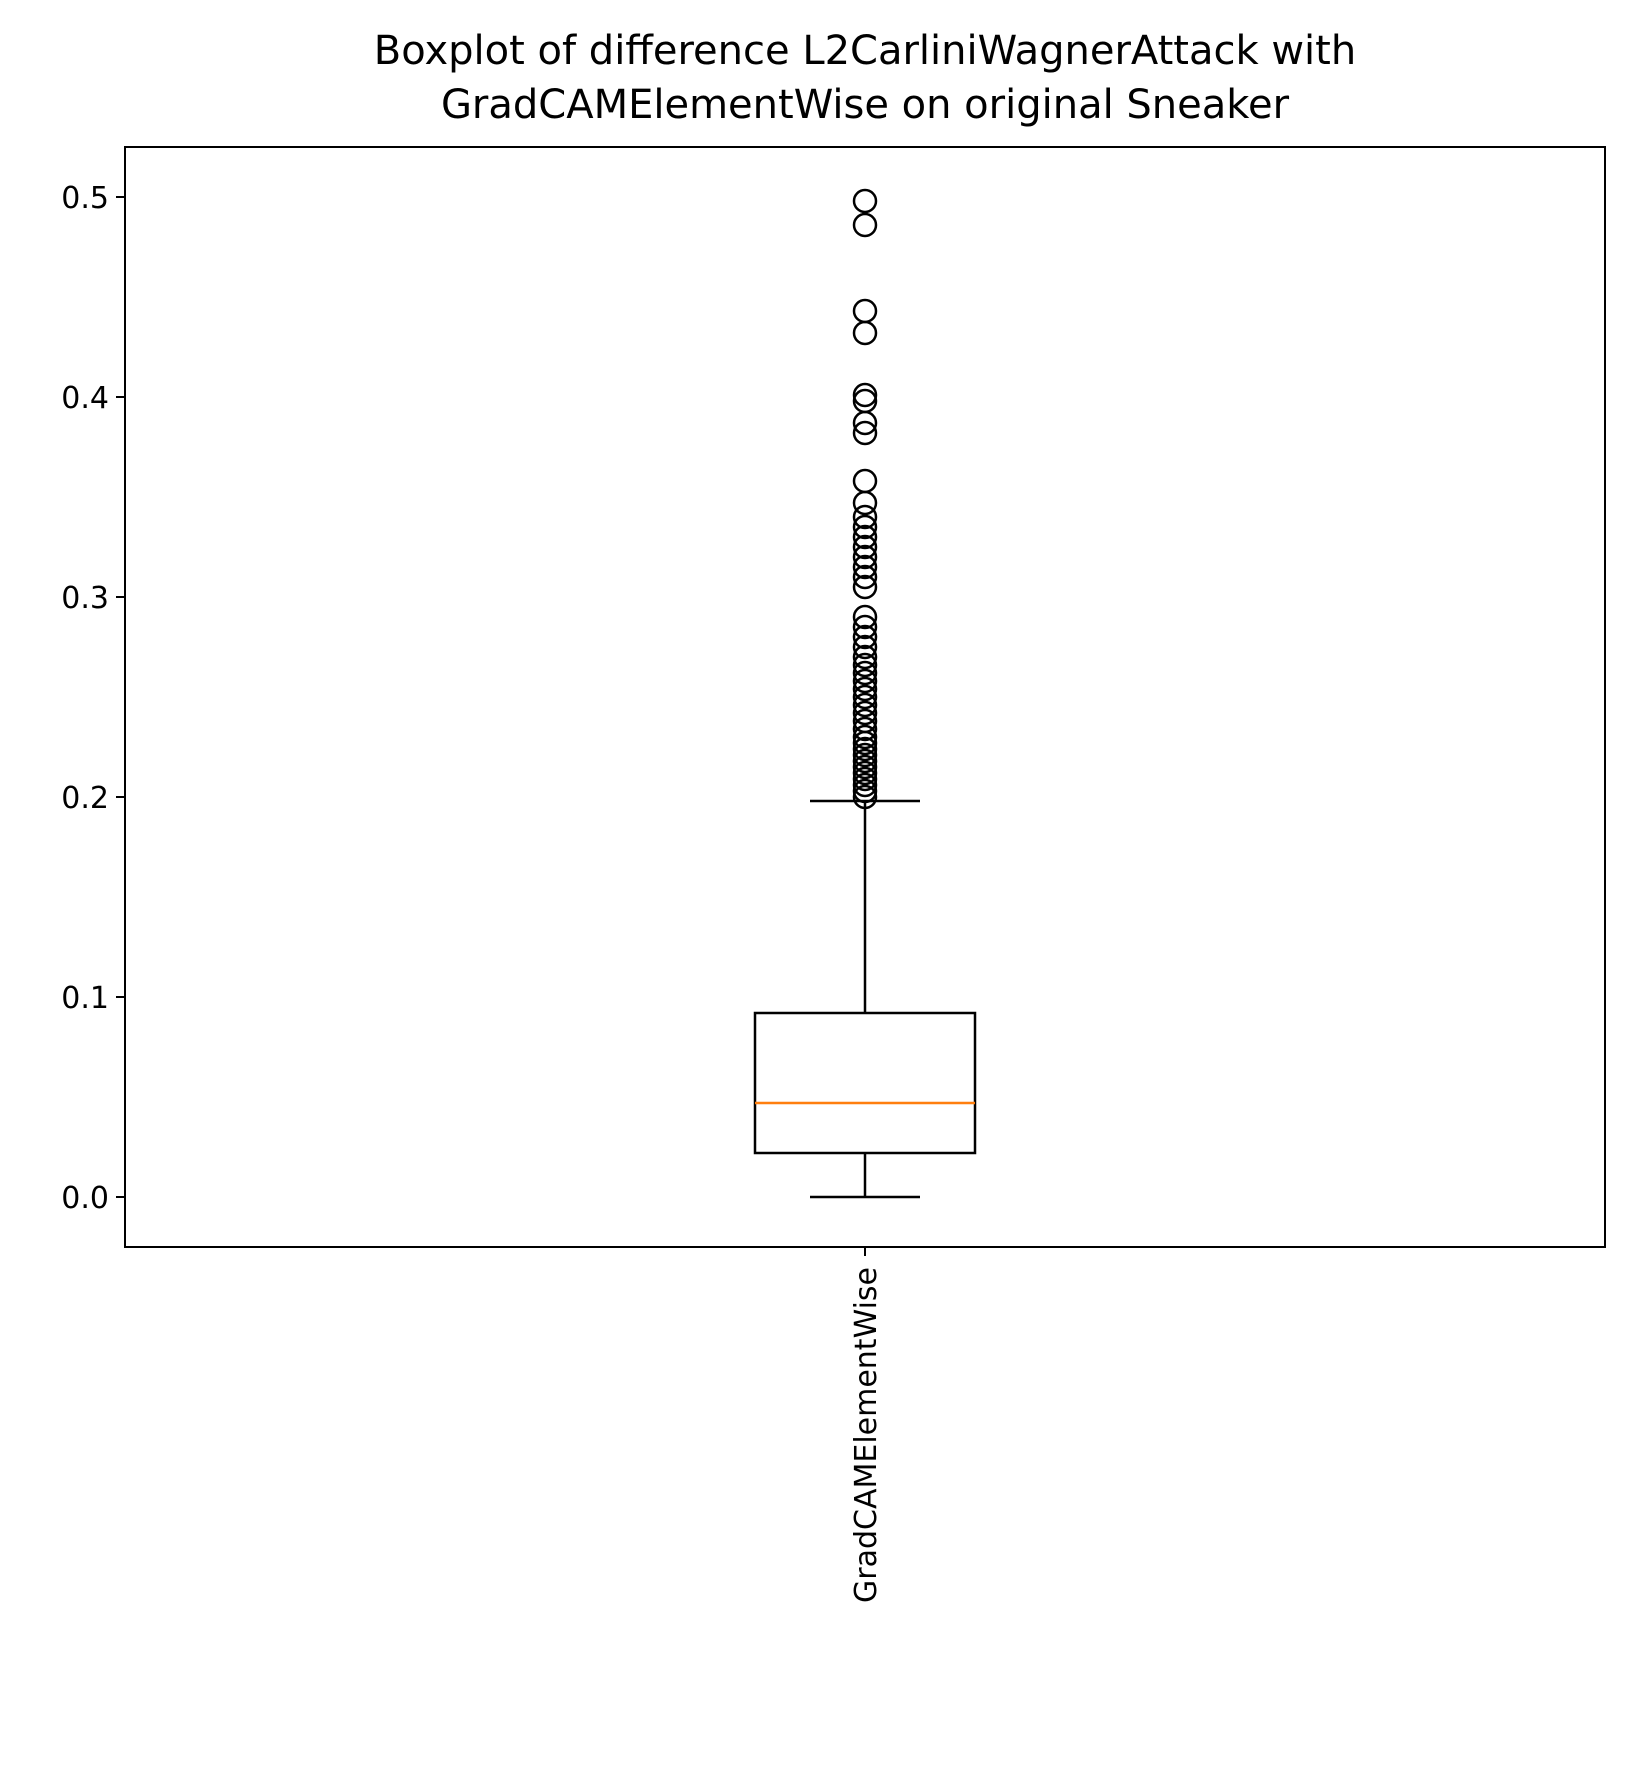  Describe the element at coordinates (865, 105) in the screenshot. I see `chart-title-line-2: GradCAMElementWise on original Sneaker` at that location.